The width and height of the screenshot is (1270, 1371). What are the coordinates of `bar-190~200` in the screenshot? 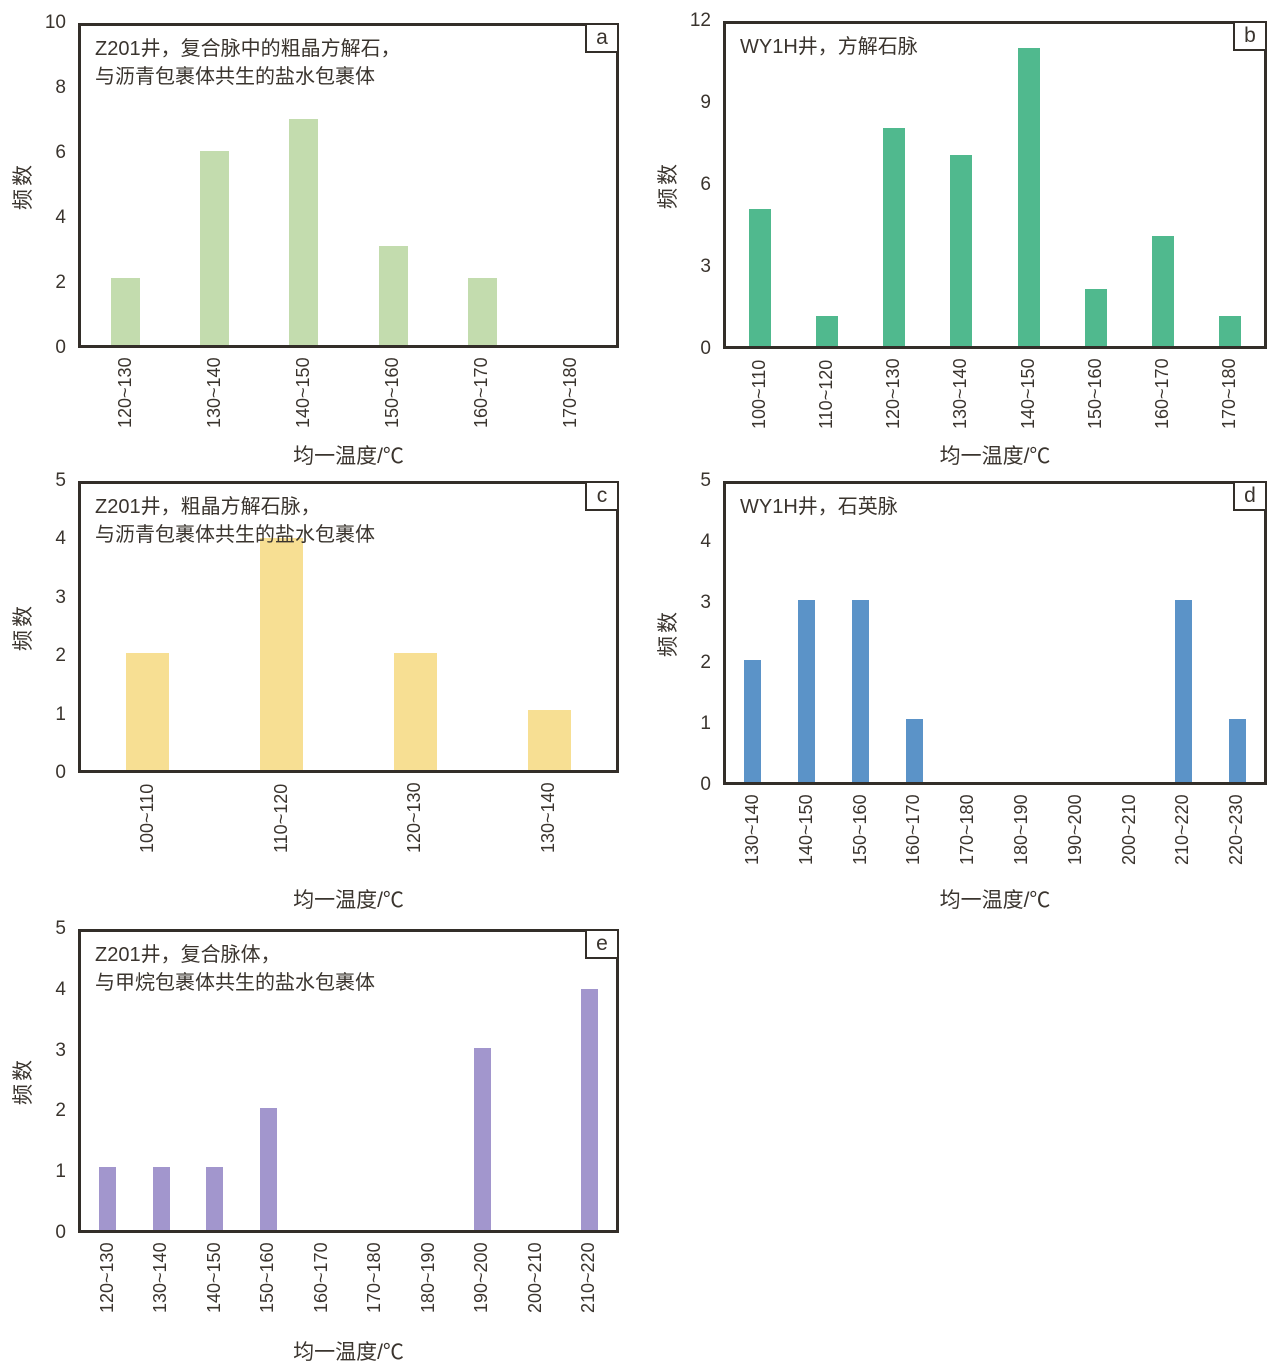 It's located at (482, 1139).